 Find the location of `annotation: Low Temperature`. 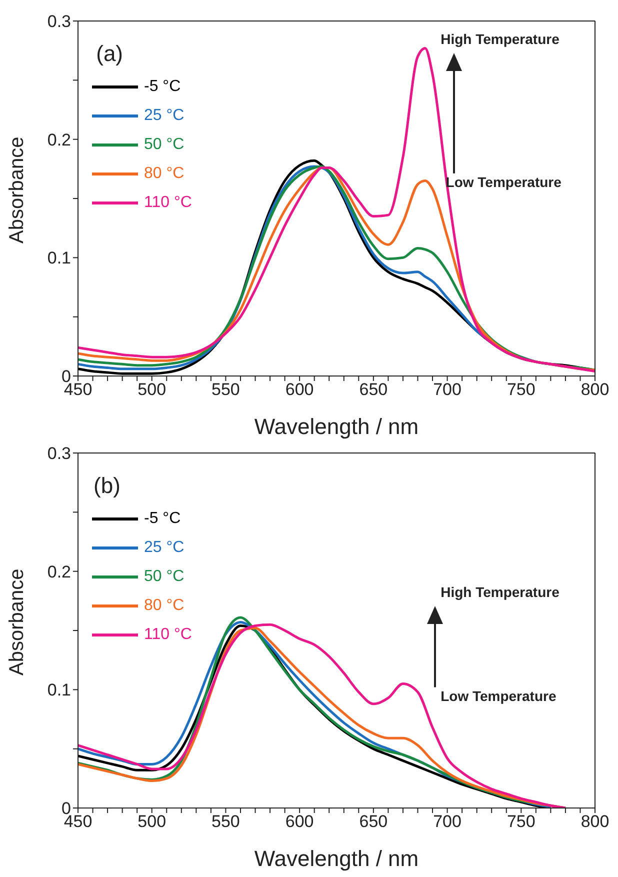

annotation: Low Temperature is located at coordinates (498, 696).